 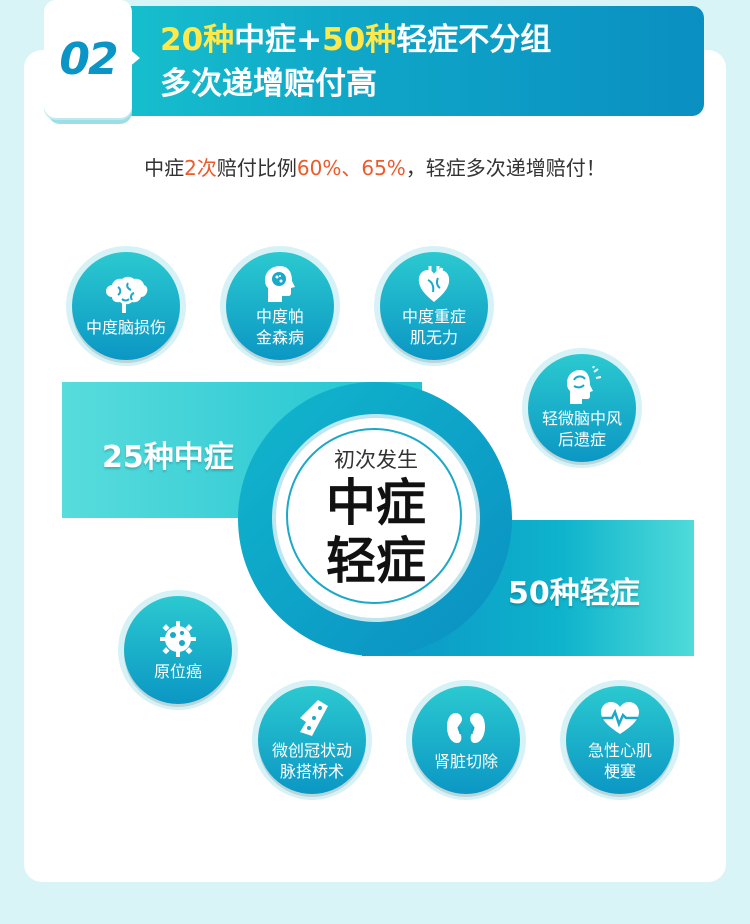 I want to click on subtitle-part: 中症, so click(x=164, y=168).